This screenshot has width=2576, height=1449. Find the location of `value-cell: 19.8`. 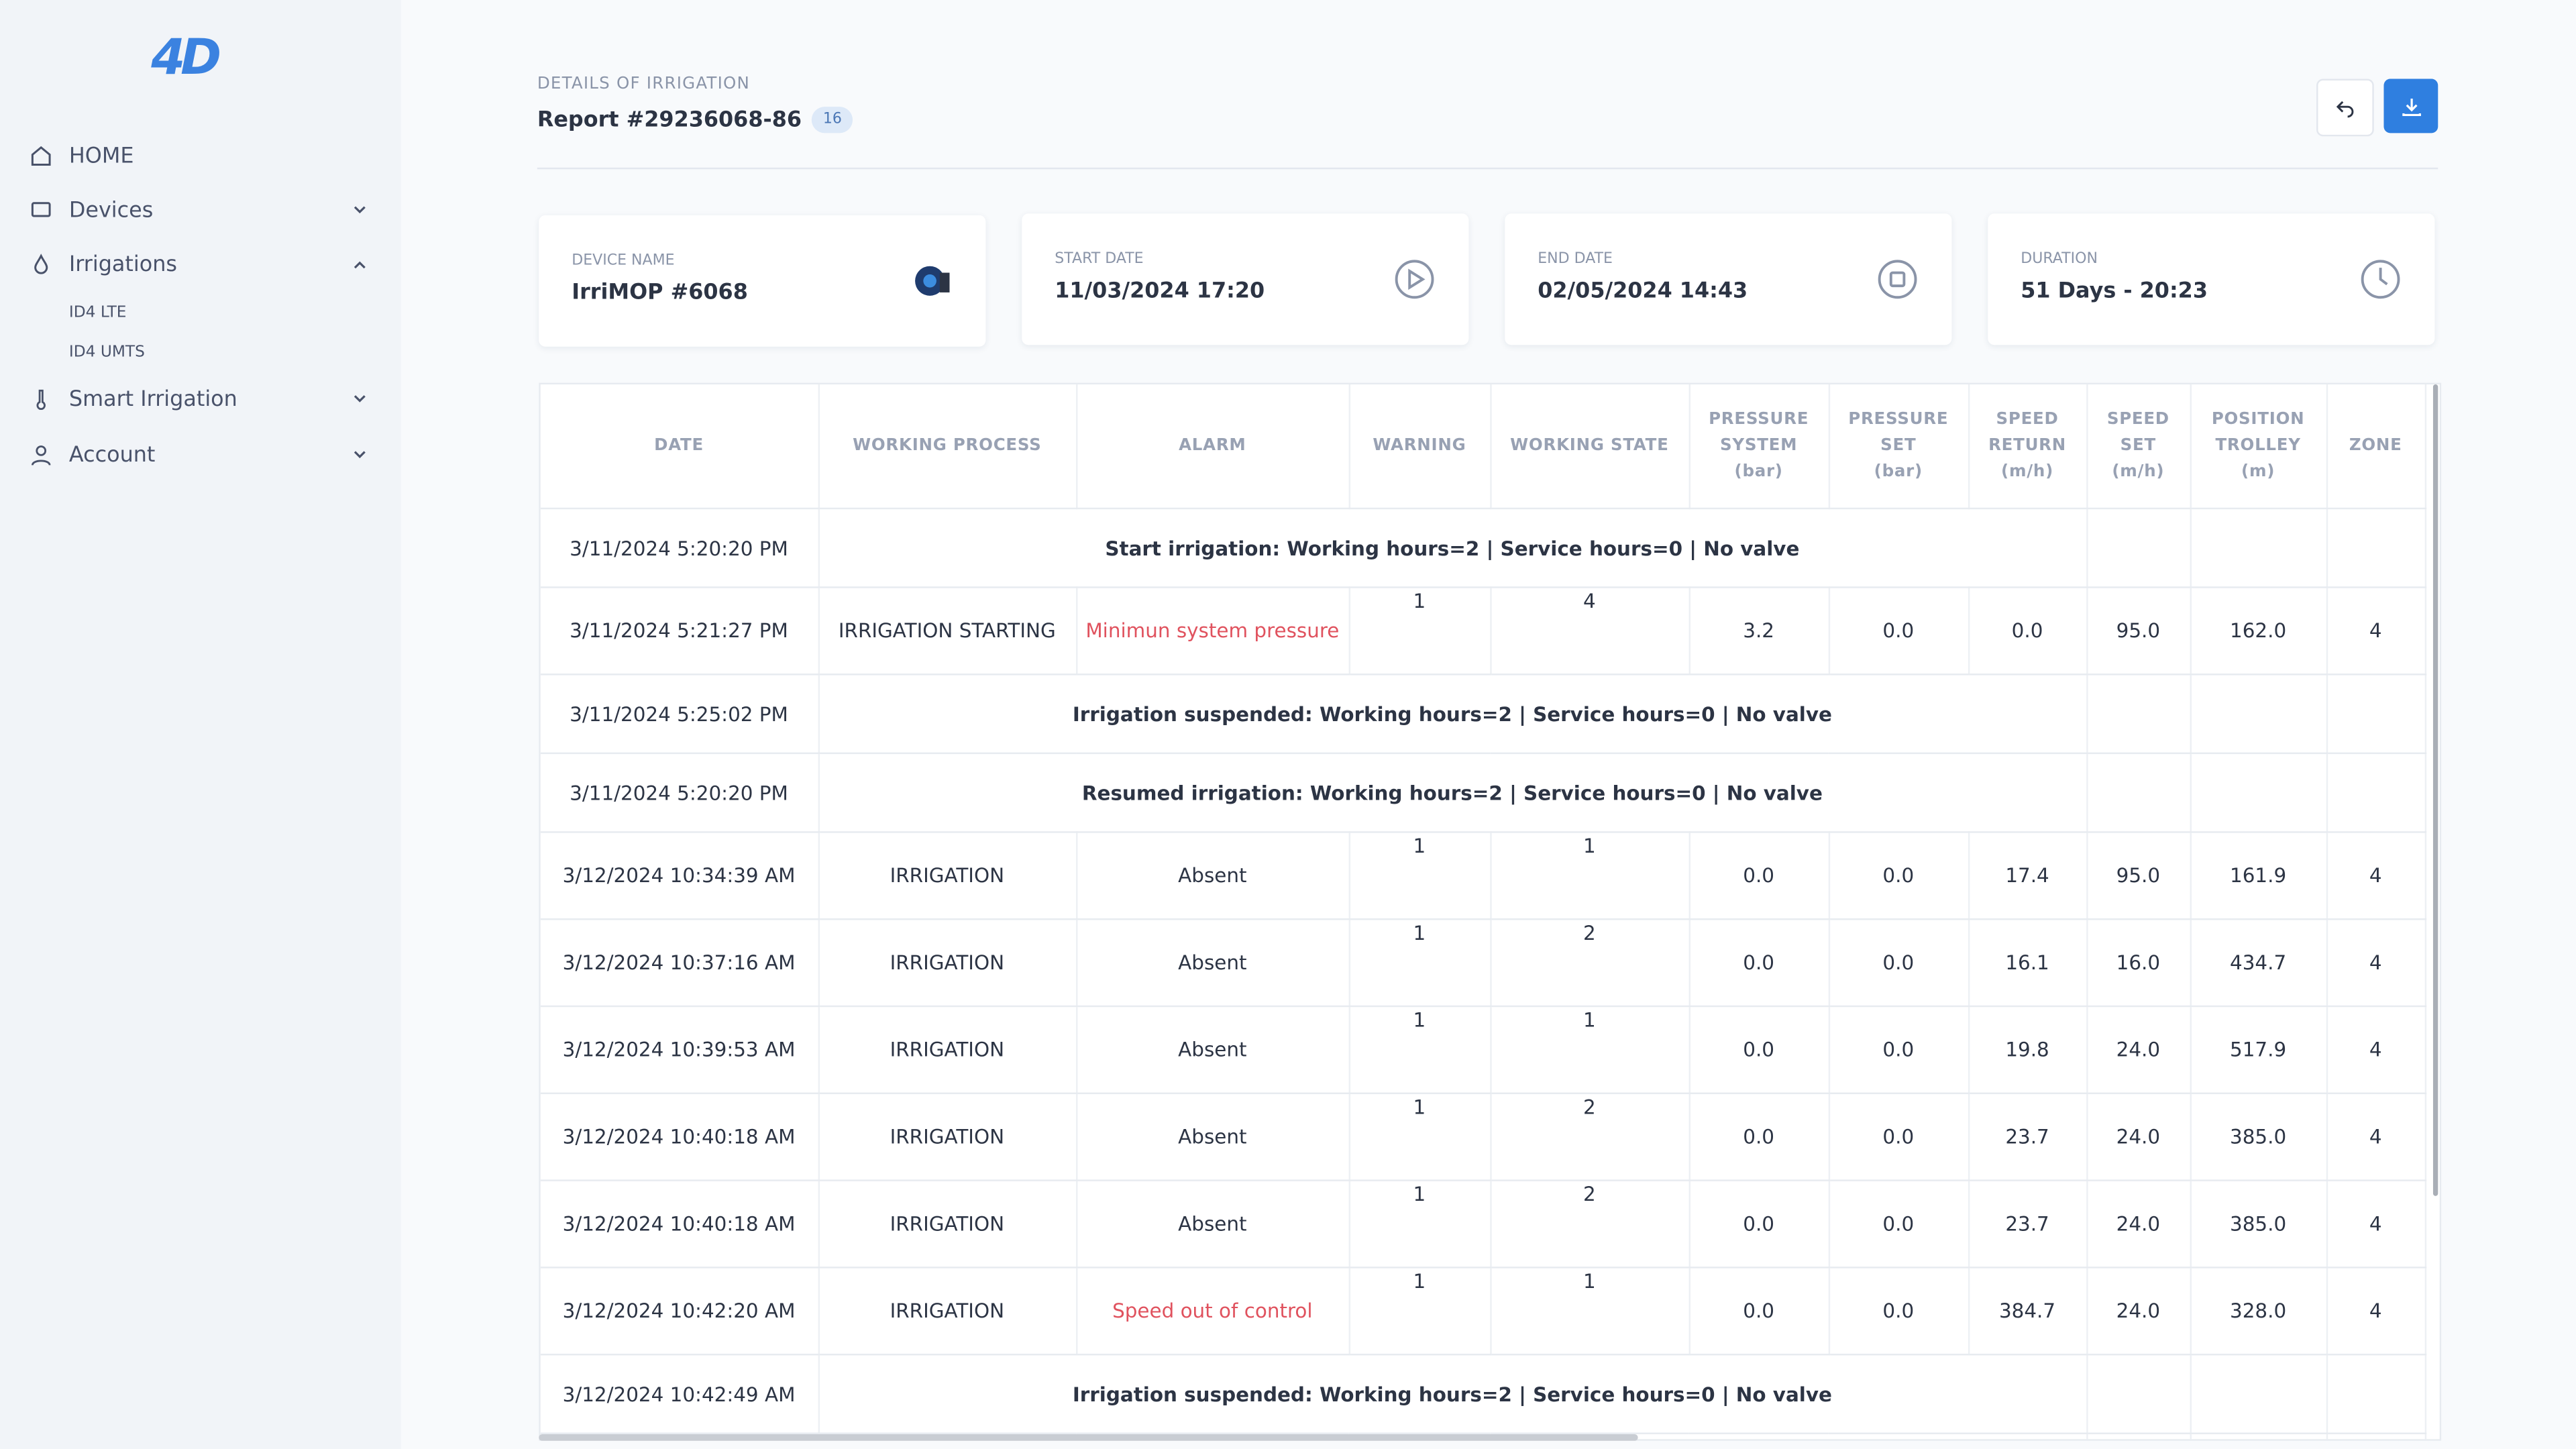

value-cell: 19.8 is located at coordinates (2028, 1050).